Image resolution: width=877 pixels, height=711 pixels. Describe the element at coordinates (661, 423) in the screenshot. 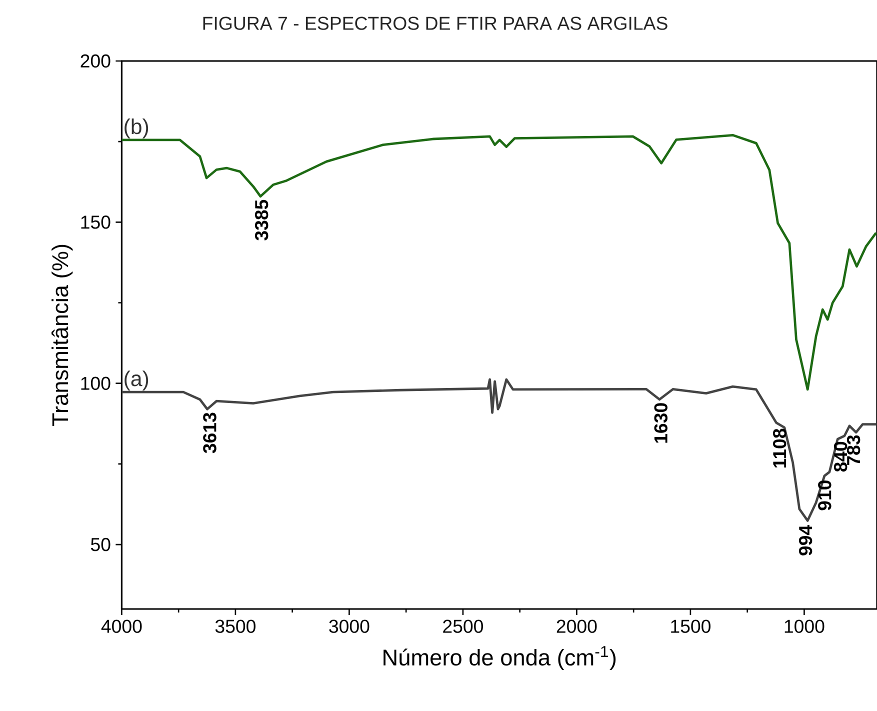

I see `annotation: 1630` at that location.